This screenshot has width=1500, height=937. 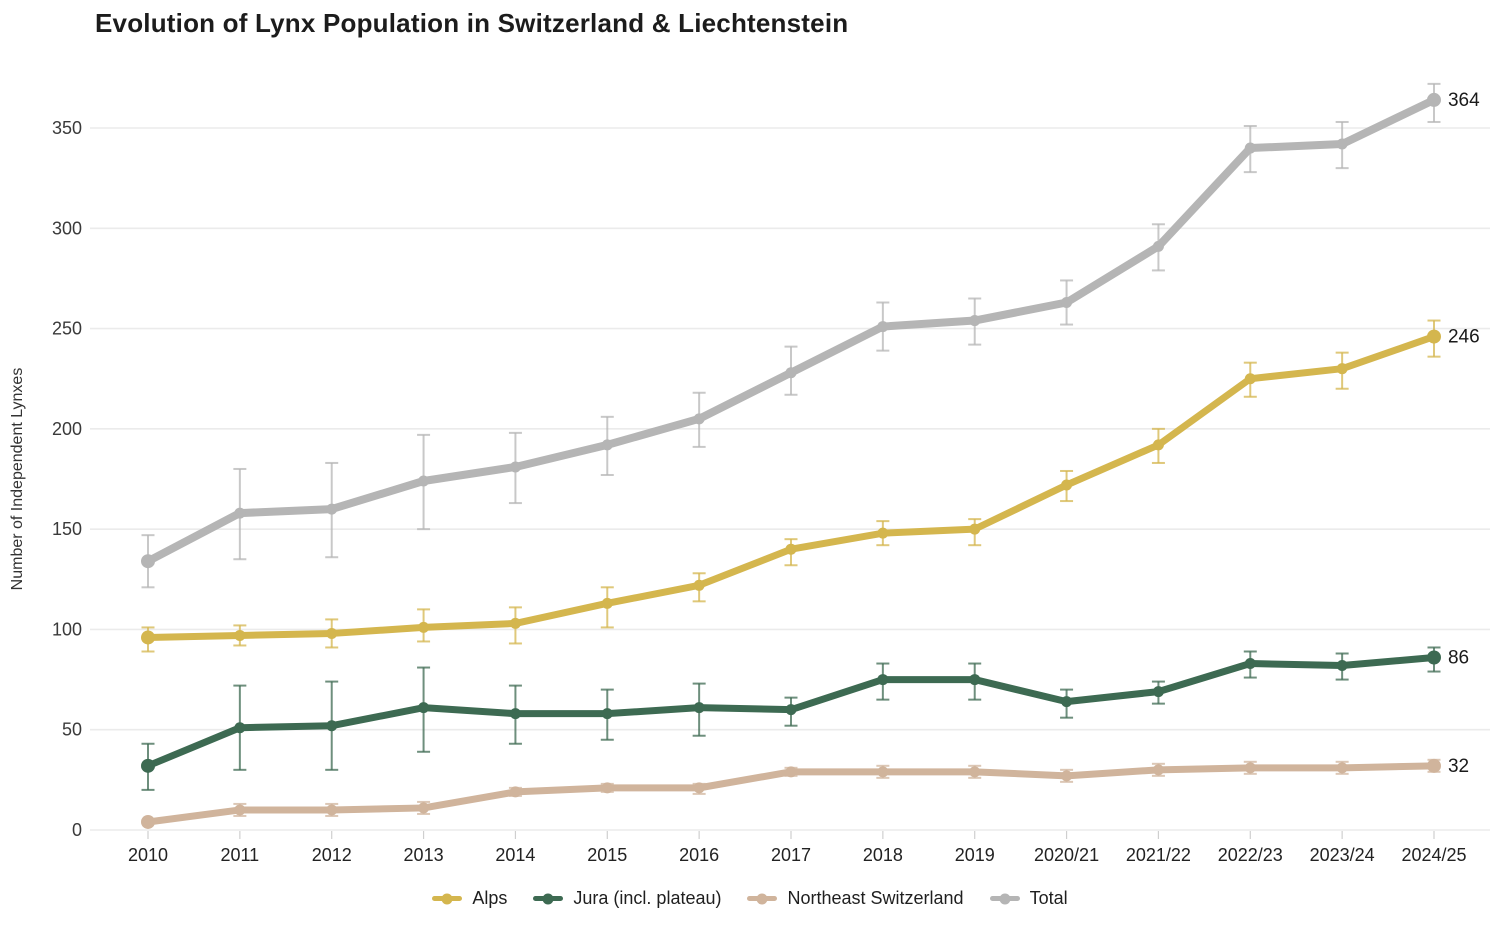 I want to click on x-tick-label: 2011, so click(x=239, y=855).